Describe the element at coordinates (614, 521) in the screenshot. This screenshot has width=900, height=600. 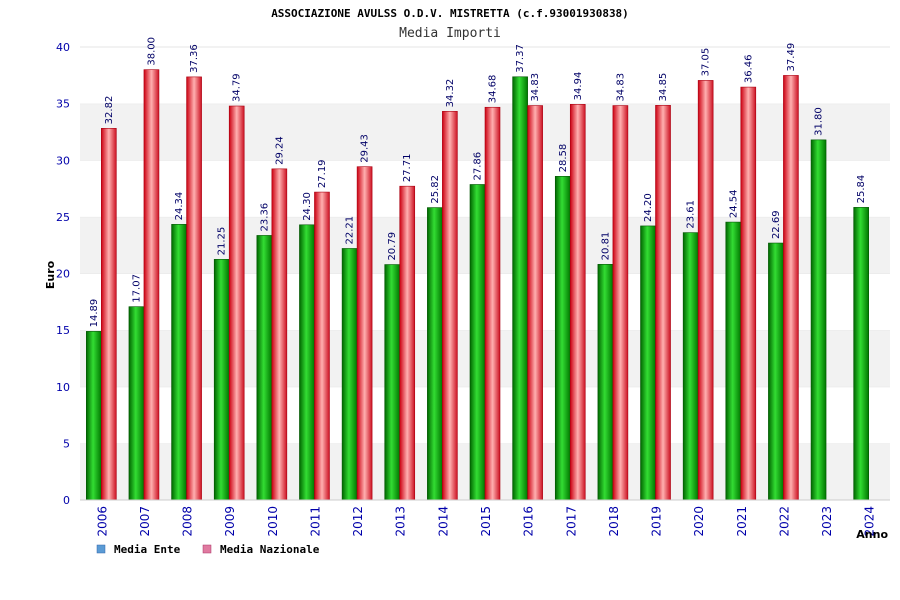
I see `x-tick-label: 2018` at that location.